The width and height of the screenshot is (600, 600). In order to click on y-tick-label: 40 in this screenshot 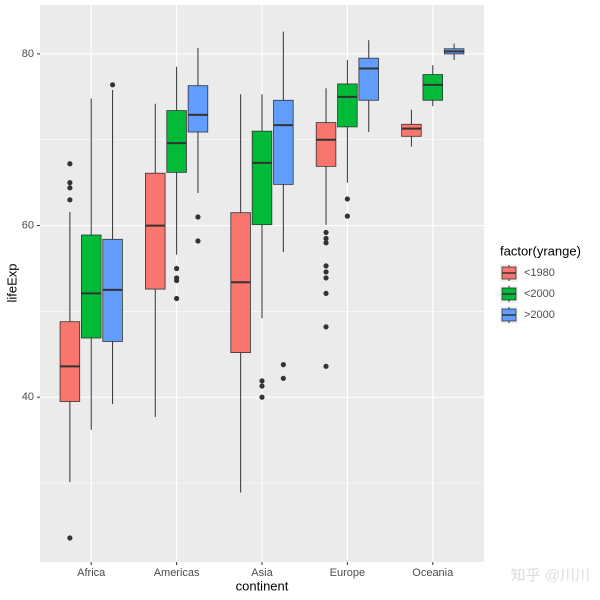, I will do `click(28, 397)`.